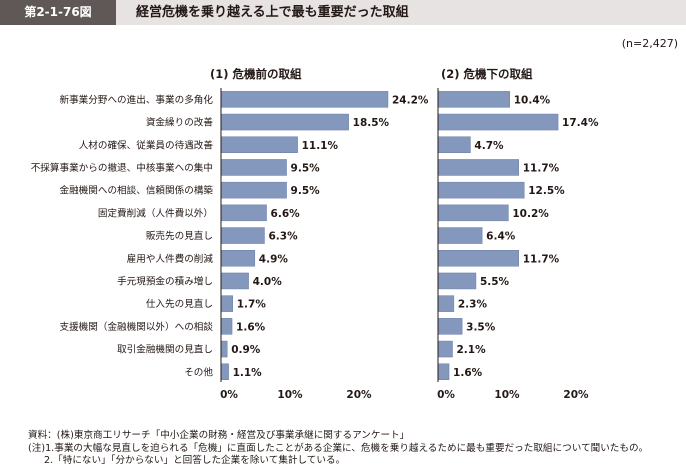  Describe the element at coordinates (195, 460) in the screenshot. I see `note-line-2: 2.「特にない」「分からない」と回答した企業を除いて集計している。` at that location.